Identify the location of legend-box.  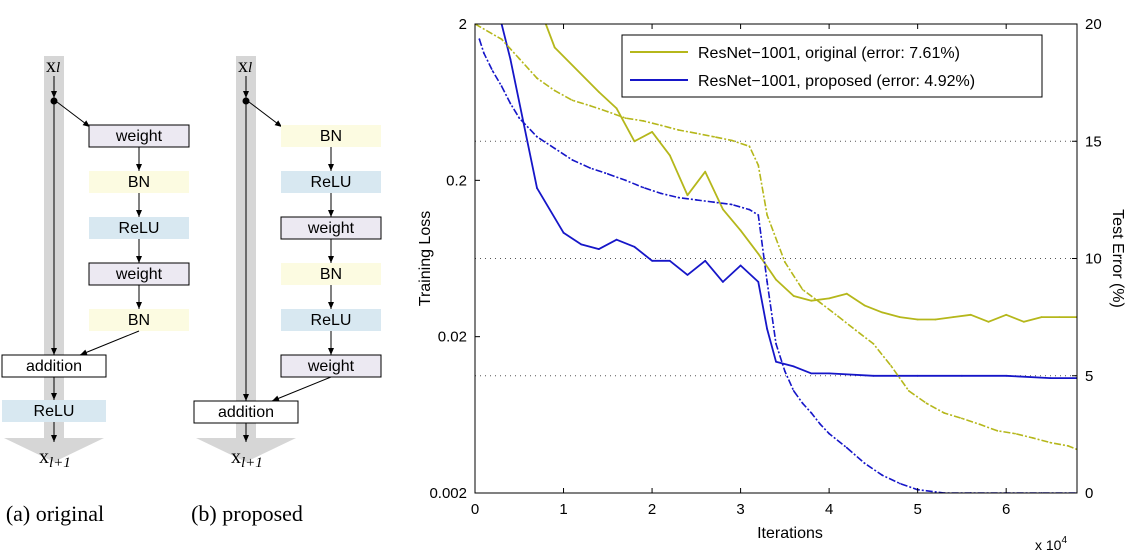
(832, 66).